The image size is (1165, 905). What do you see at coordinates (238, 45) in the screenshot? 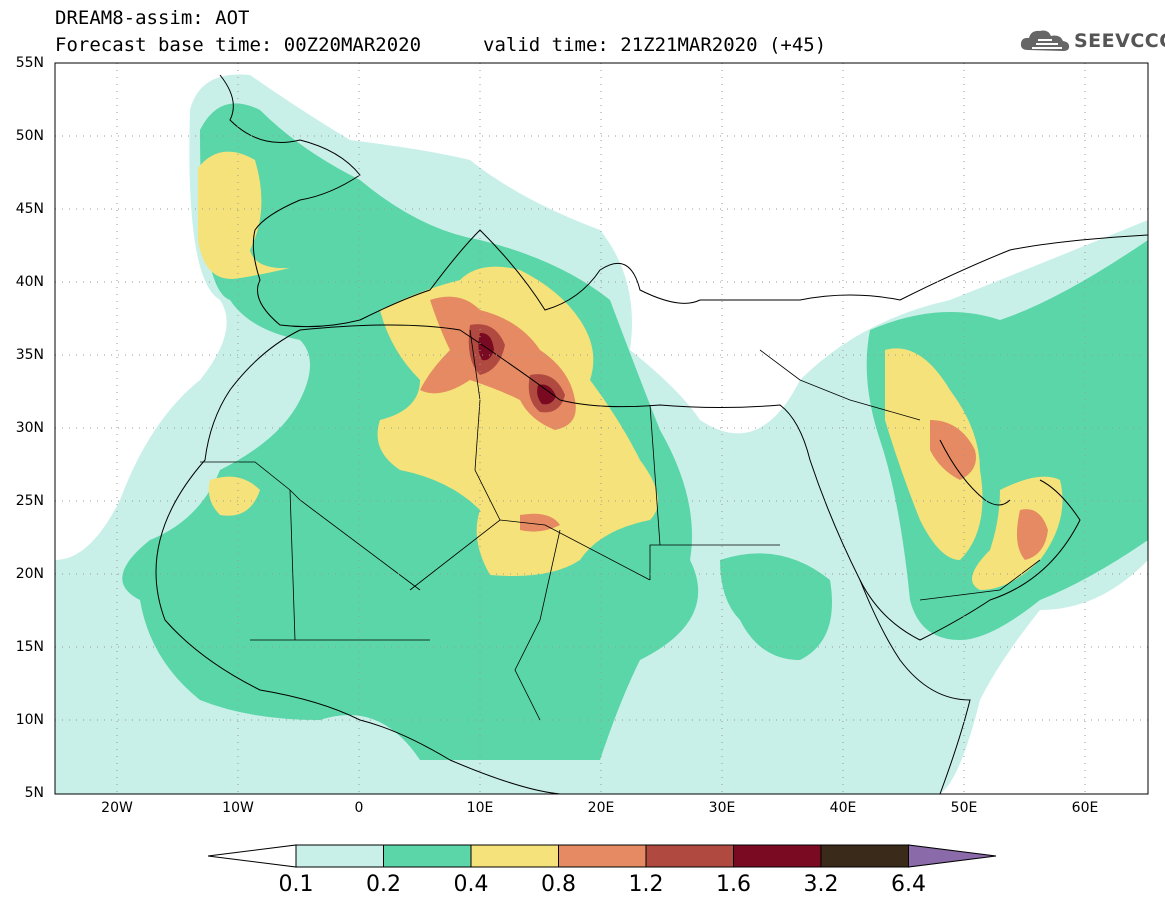
I see `forecast-base-time: Forecast base time: 00Z20MAR2020` at bounding box center [238, 45].